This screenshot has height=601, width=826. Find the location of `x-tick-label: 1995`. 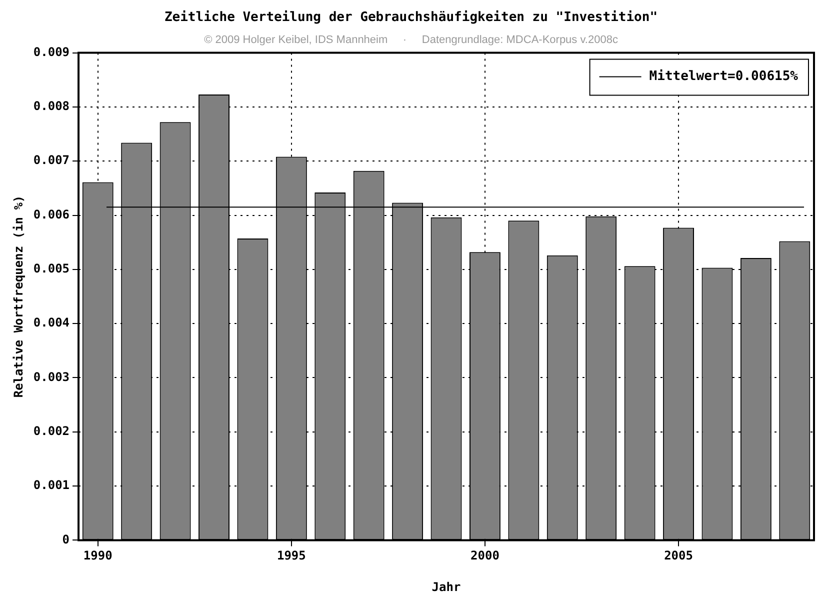

x-tick-label: 1995 is located at coordinates (291, 555).